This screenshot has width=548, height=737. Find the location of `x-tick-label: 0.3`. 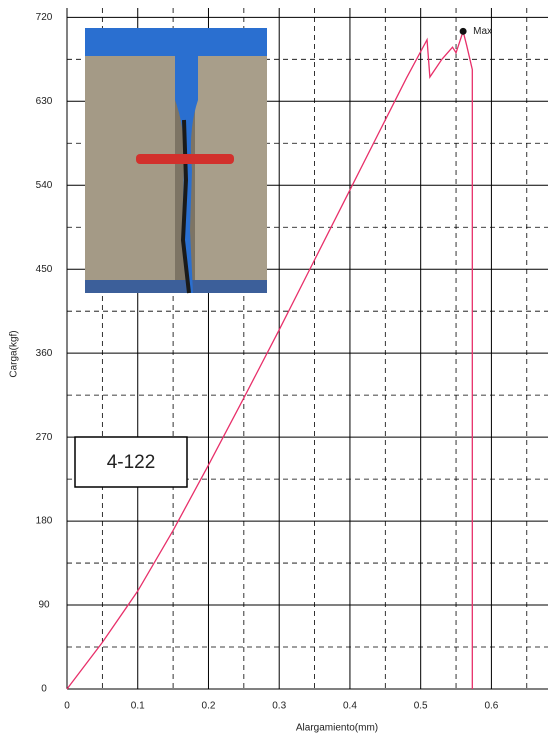

x-tick-label: 0.3 is located at coordinates (279, 706).